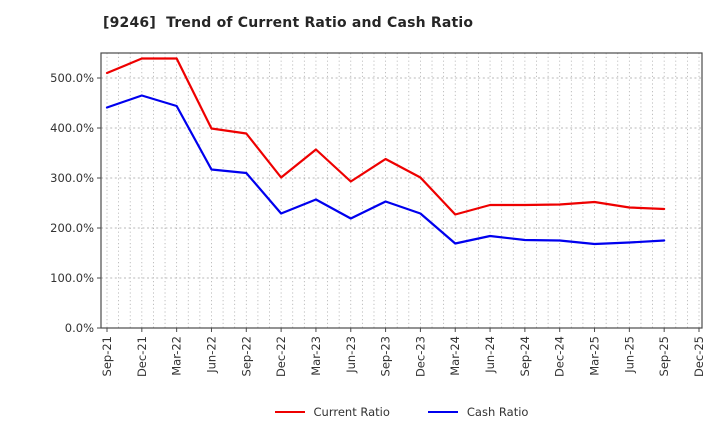 The width and height of the screenshot is (720, 440). I want to click on legend-item-cash-ratio: Cash Ratio, so click(478, 412).